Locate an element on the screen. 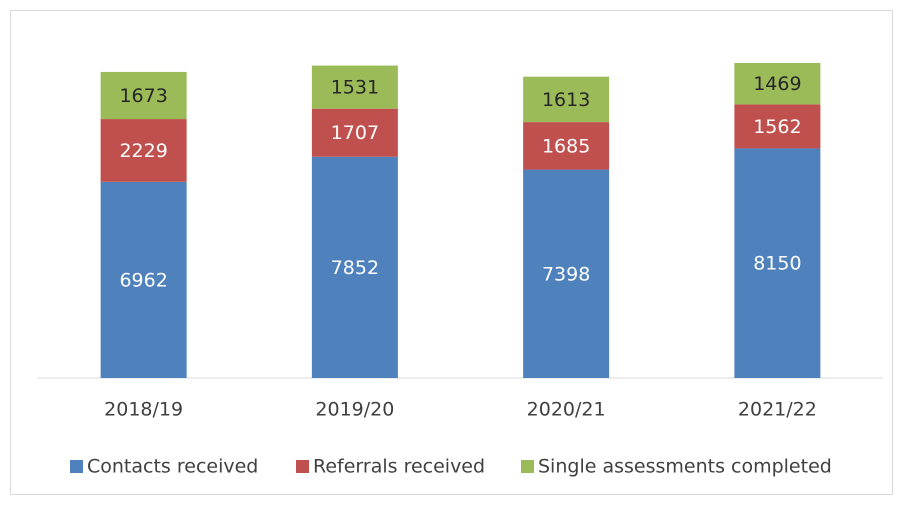  legend-label: Contacts received is located at coordinates (172, 467).